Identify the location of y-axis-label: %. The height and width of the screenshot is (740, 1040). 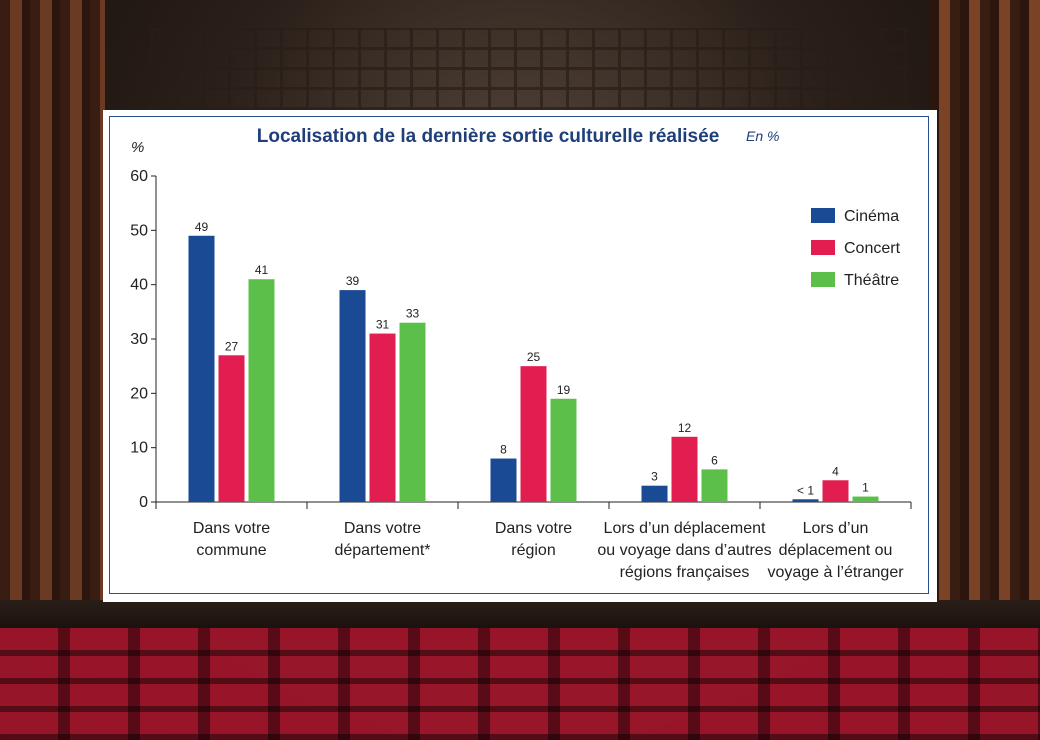
(137, 147).